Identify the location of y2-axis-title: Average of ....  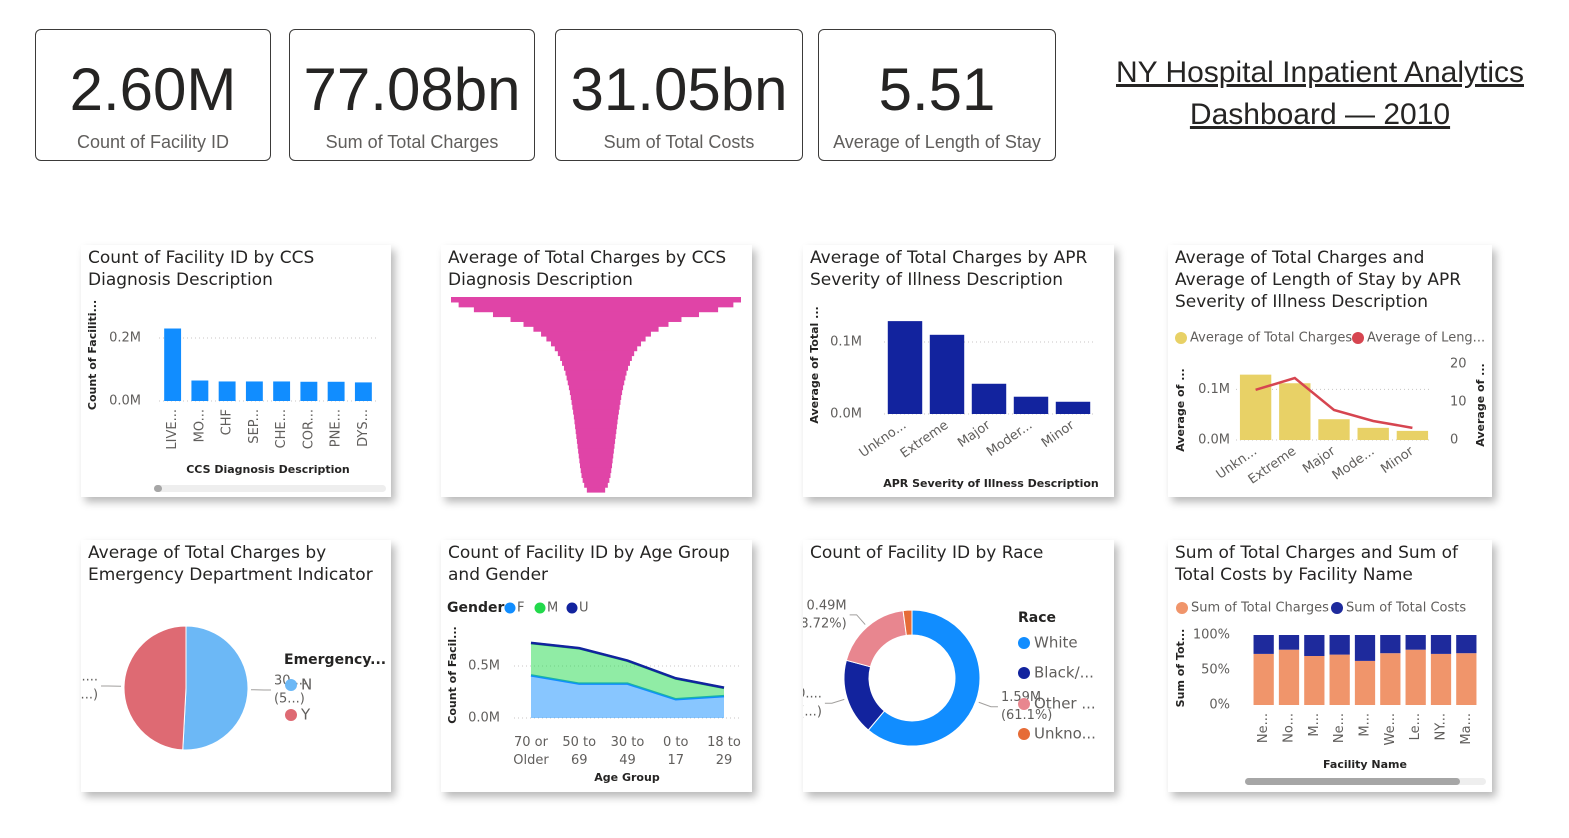
(1480, 404).